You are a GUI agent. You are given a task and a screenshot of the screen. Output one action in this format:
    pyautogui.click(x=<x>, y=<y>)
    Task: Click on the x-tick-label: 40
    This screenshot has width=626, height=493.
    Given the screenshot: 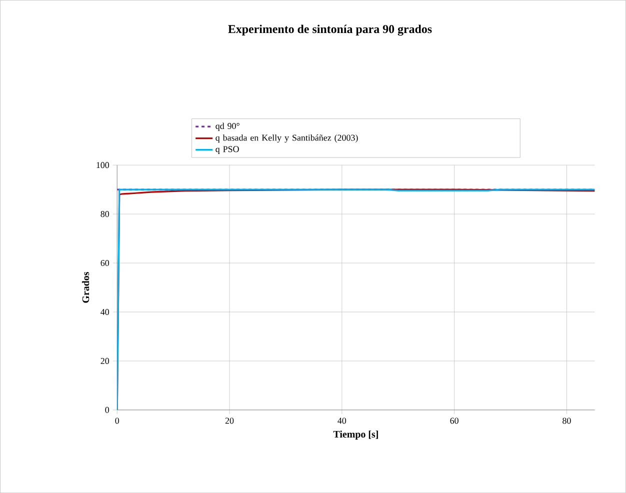 What is the action you would take?
    pyautogui.click(x=342, y=421)
    